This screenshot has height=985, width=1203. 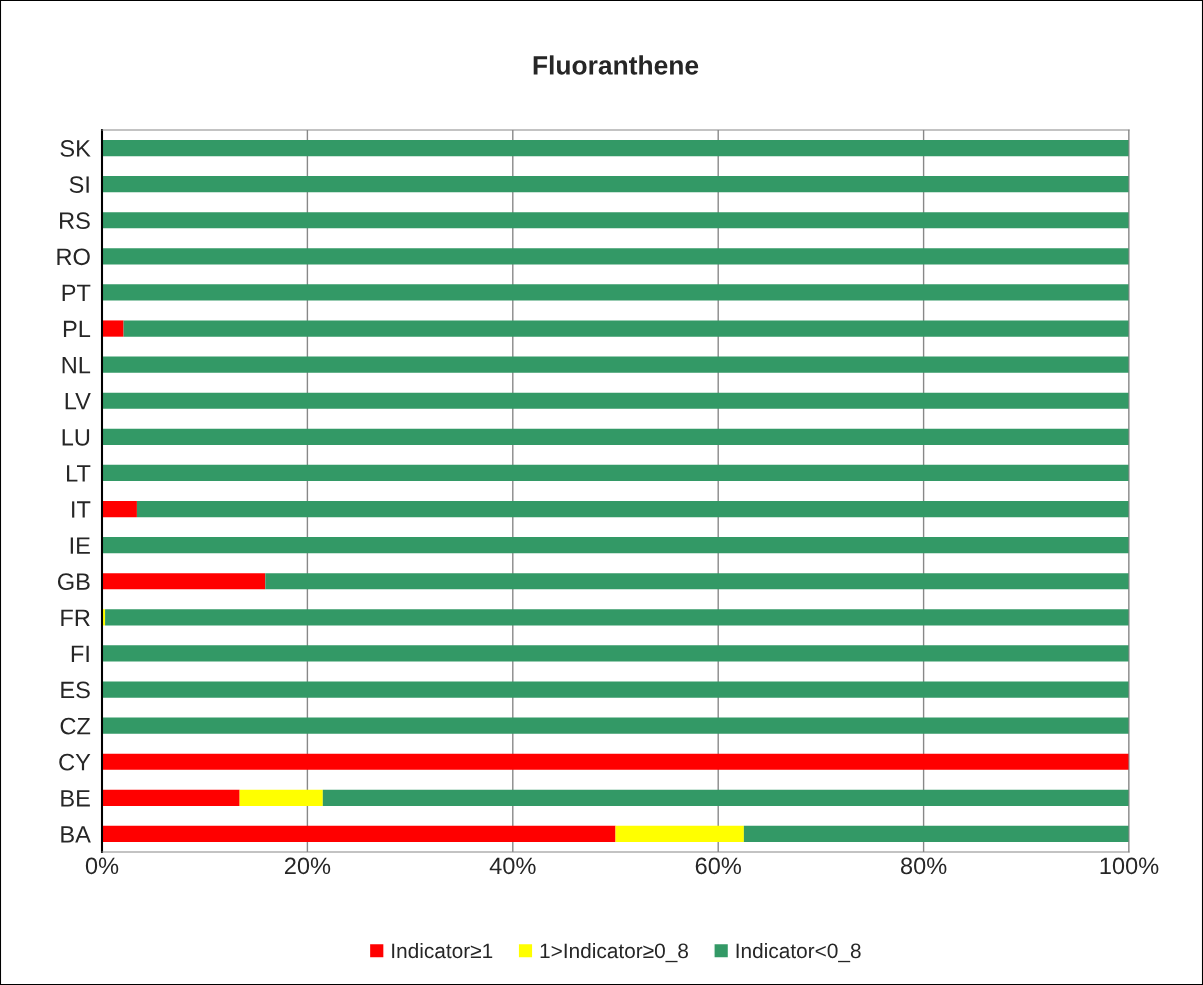 What do you see at coordinates (75, 798) in the screenshot?
I see `y-tick-label: BE` at bounding box center [75, 798].